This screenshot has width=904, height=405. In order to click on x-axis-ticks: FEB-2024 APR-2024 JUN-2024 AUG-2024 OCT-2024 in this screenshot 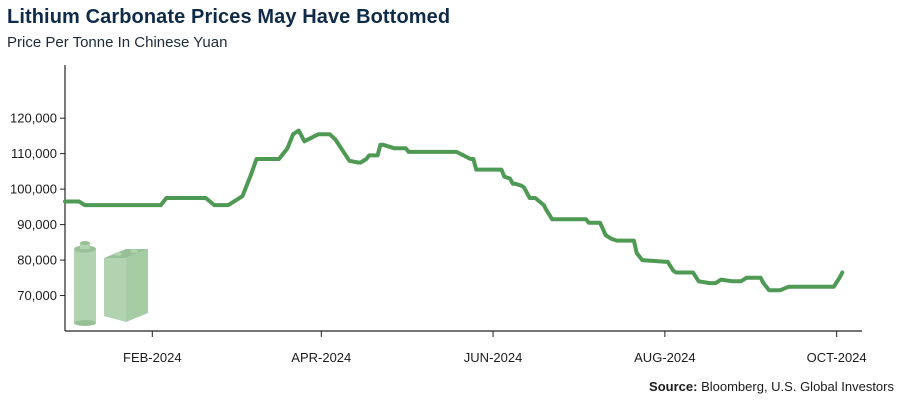, I will do `click(495, 348)`.